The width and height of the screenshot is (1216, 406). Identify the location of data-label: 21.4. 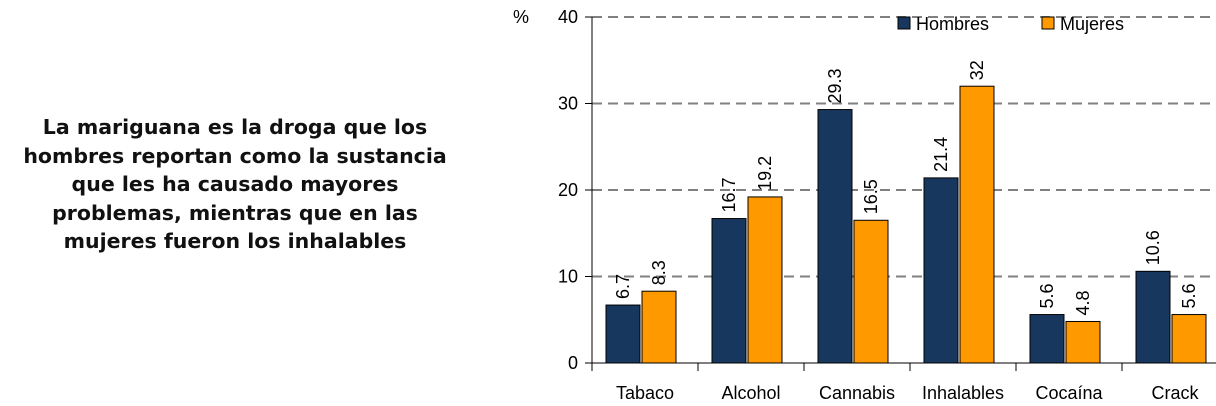
(941, 154).